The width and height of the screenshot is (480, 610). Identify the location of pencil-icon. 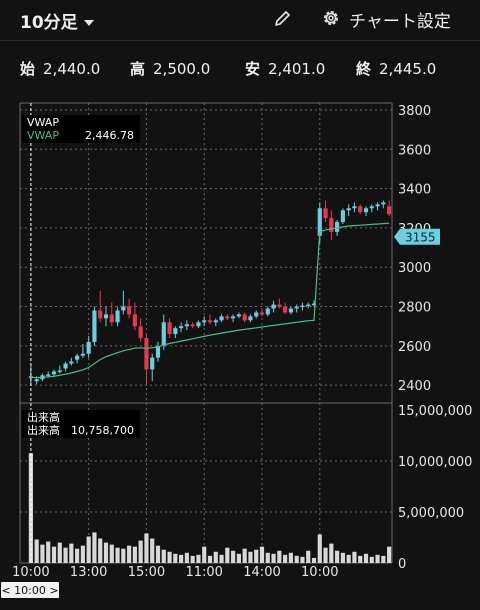
(282, 19).